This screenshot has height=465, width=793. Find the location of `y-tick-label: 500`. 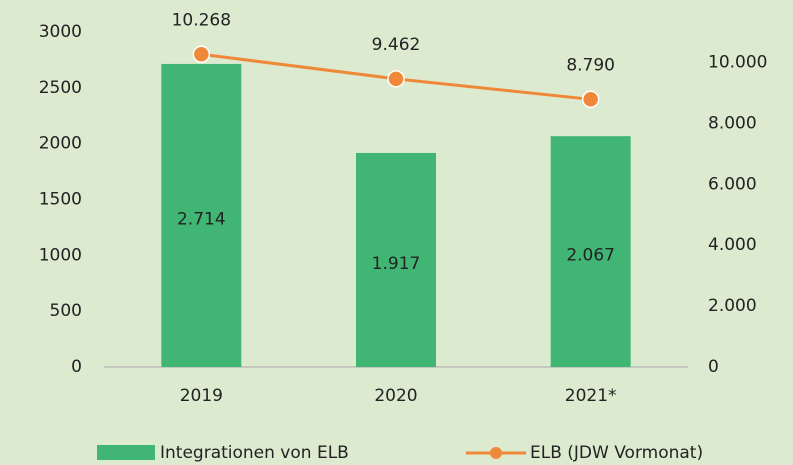

y-tick-label: 500 is located at coordinates (66, 311).